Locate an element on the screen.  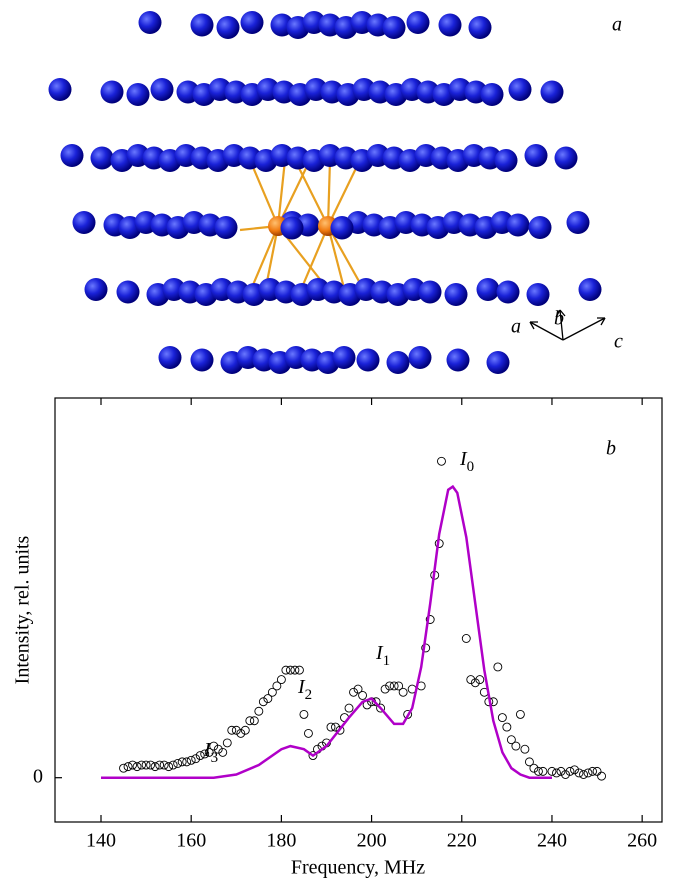
axis-label: a is located at coordinates (516, 327).